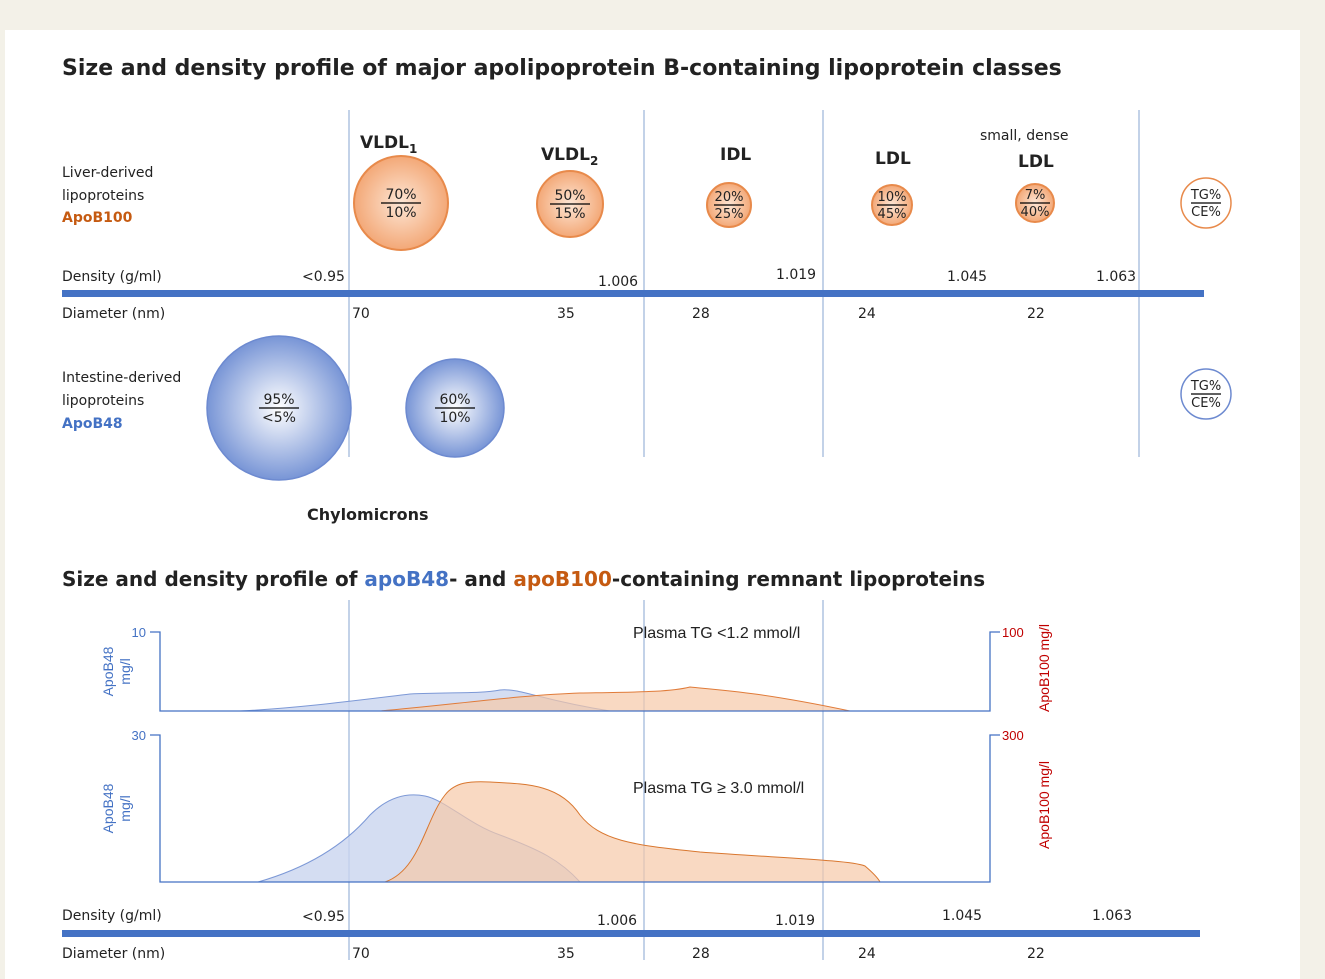 The width and height of the screenshot is (1325, 979). Describe the element at coordinates (716, 633) in the screenshot. I see `panel-label: Plasma TG <1.2 mmol/l` at that location.